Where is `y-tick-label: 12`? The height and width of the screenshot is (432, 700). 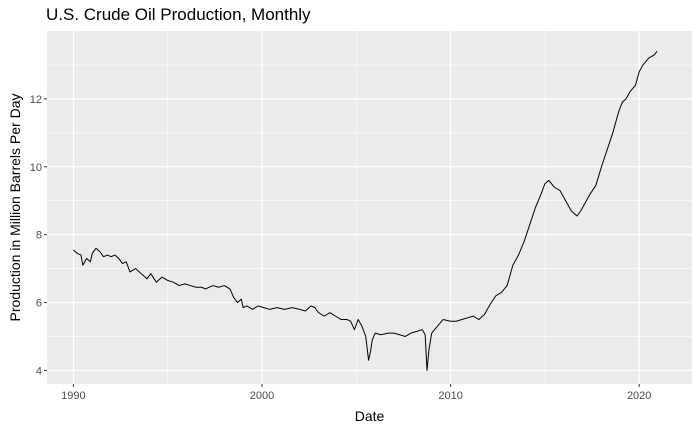
y-tick-label: 12 is located at coordinates (36, 100).